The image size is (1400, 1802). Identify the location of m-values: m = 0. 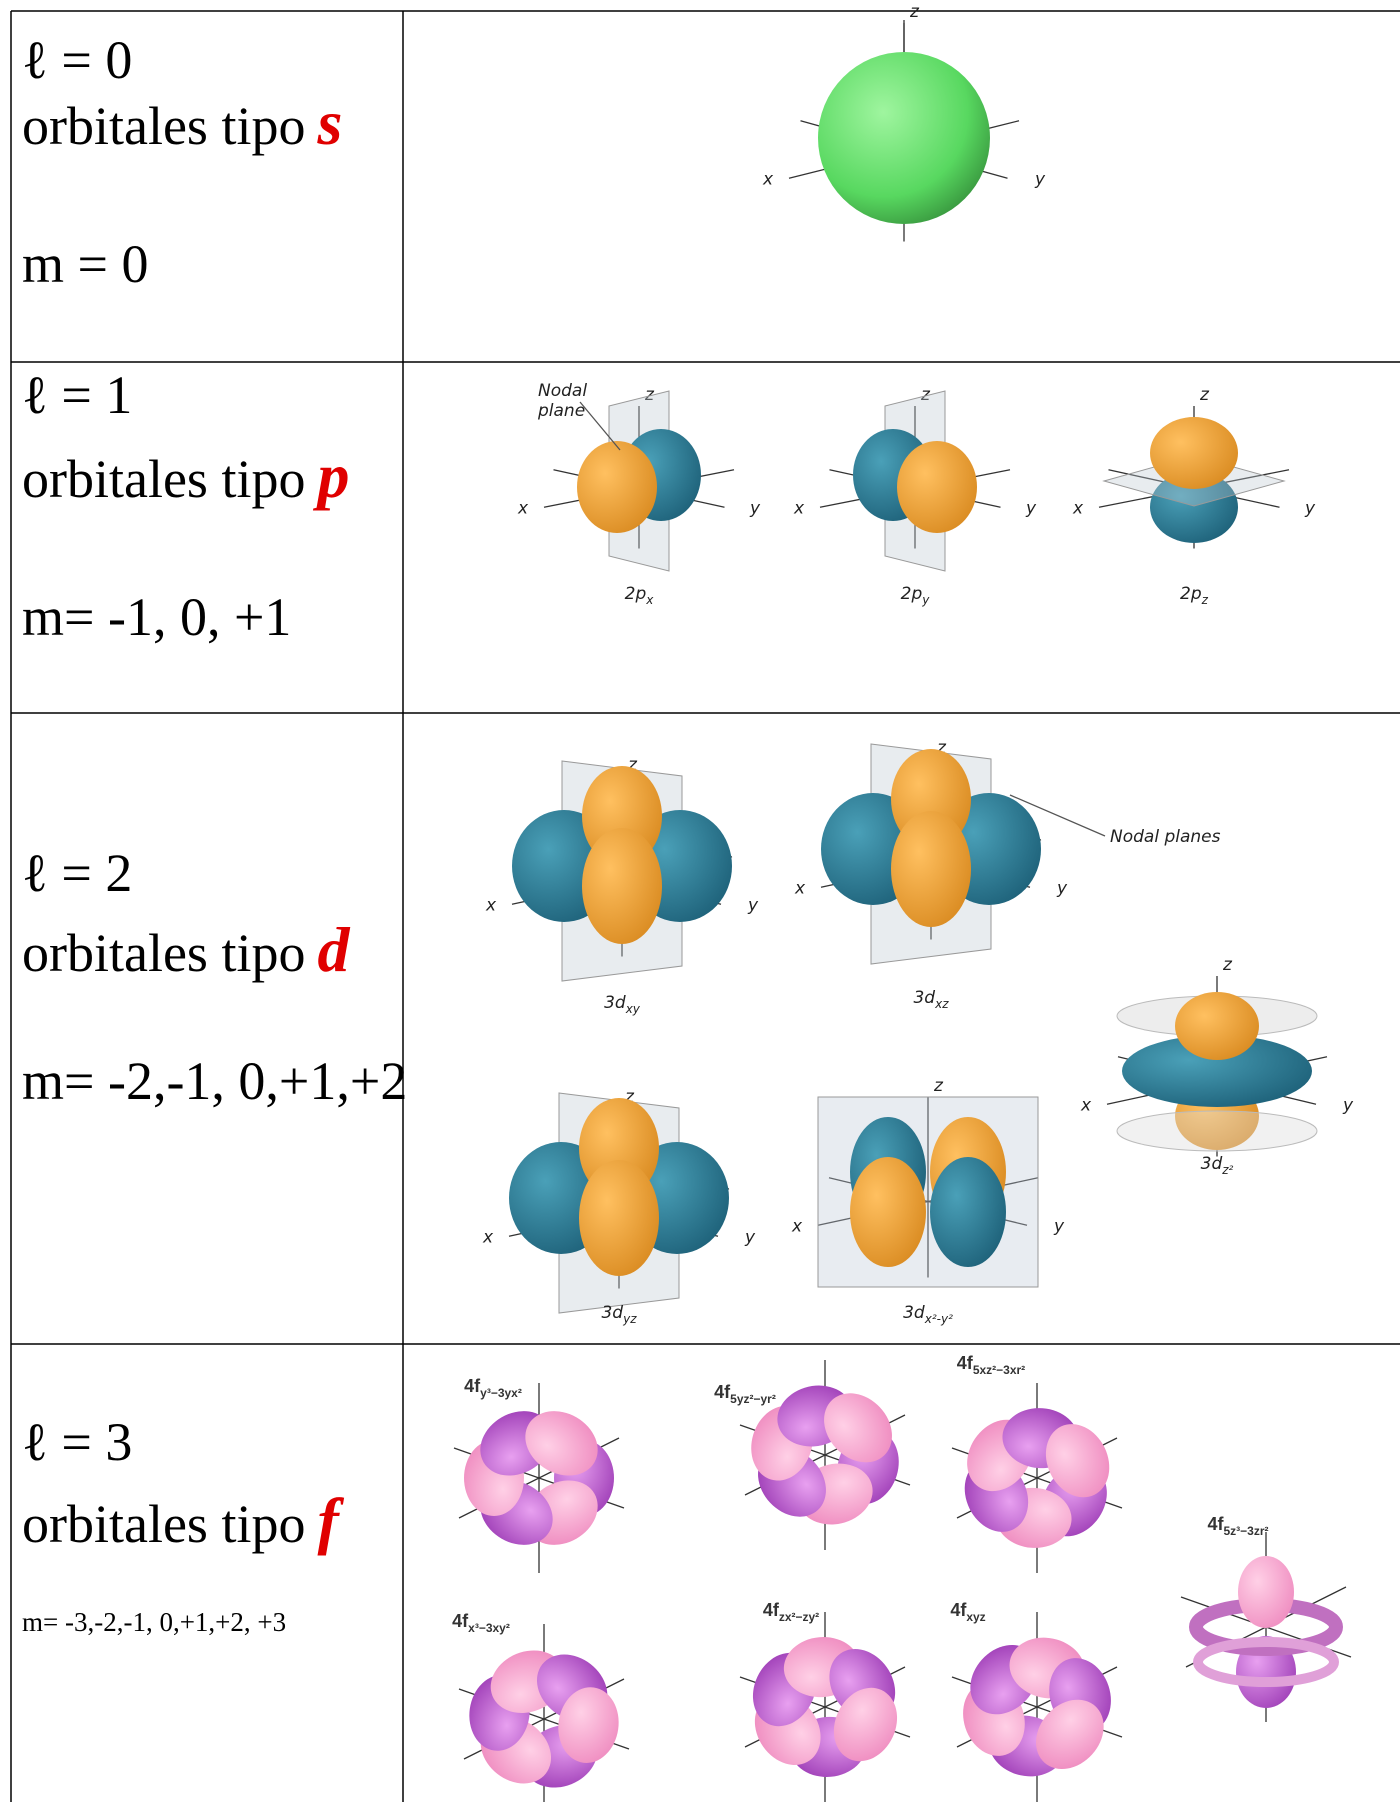
(85, 264).